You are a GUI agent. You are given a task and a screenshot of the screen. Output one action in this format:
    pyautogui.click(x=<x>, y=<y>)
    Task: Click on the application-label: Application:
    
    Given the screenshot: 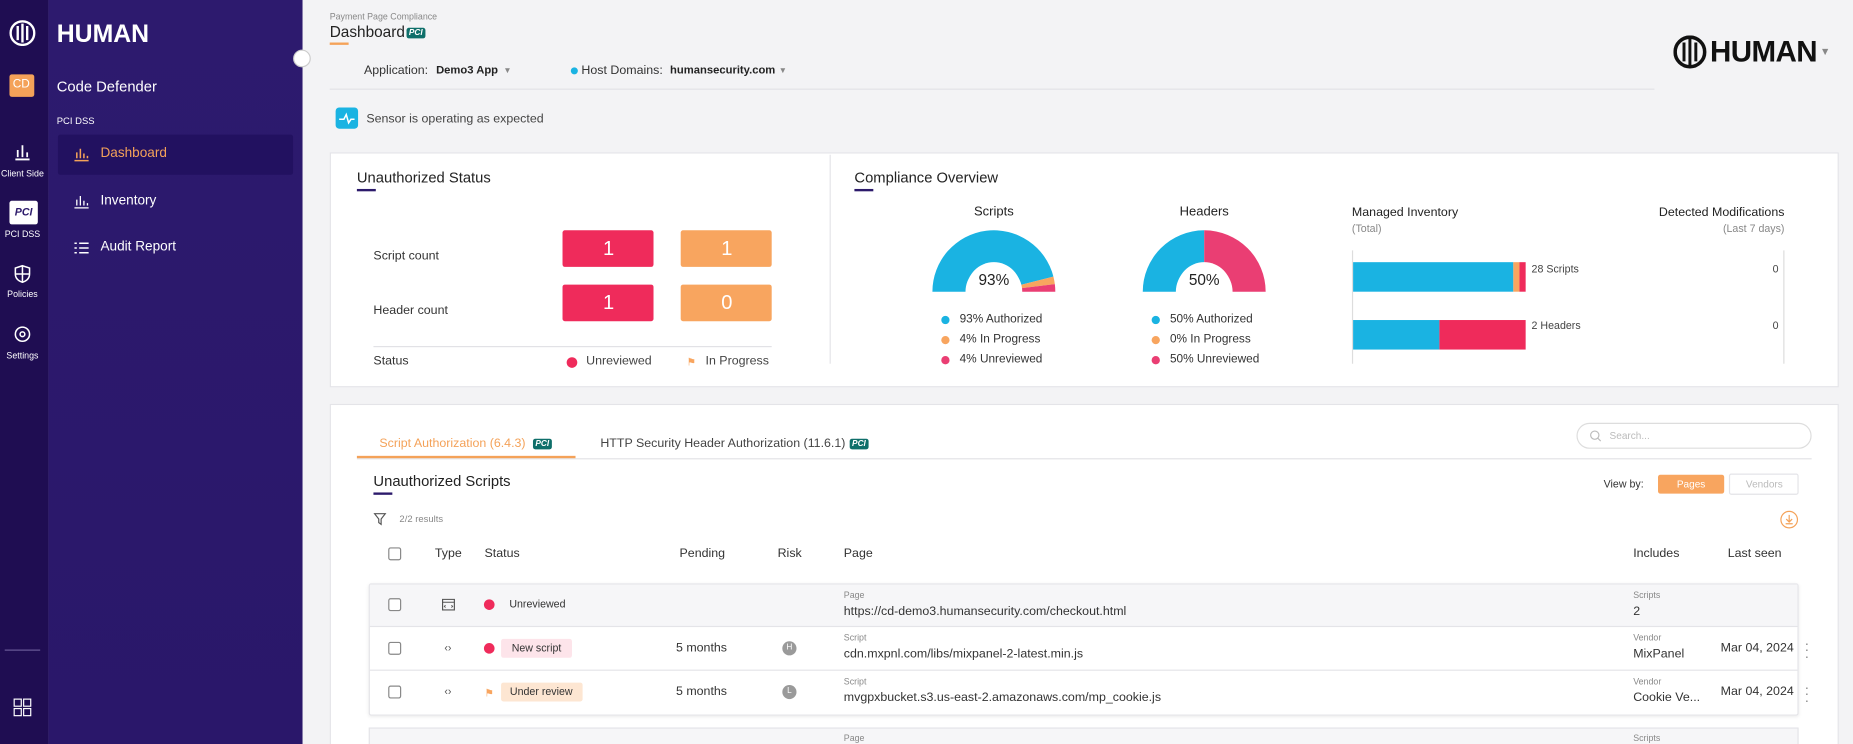 What is the action you would take?
    pyautogui.click(x=396, y=70)
    